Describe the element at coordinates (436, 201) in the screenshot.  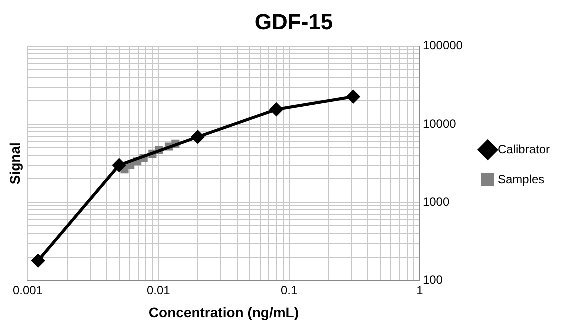
I see `y-tick-label: 1000` at that location.